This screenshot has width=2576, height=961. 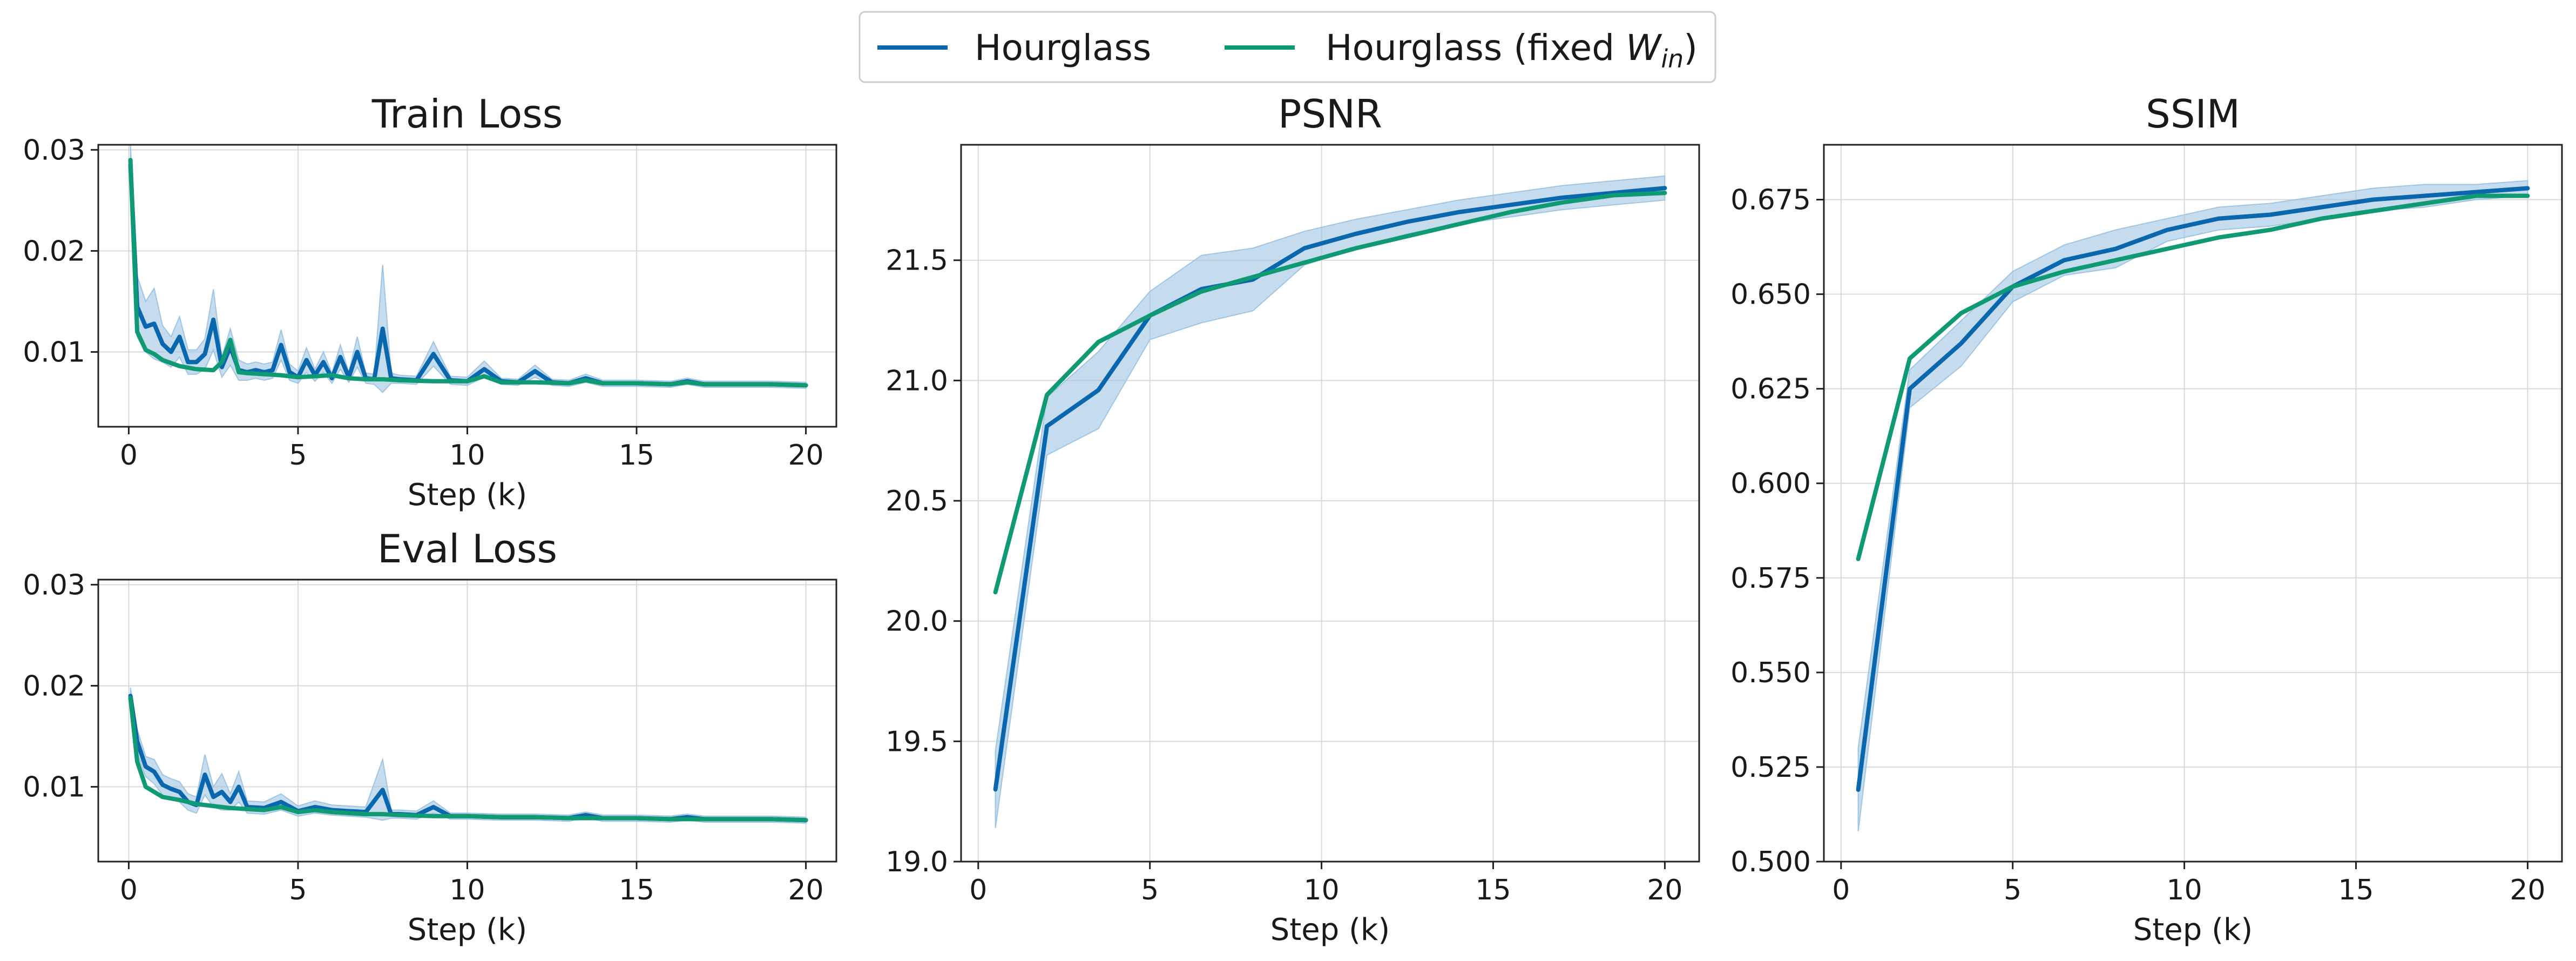 I want to click on y-tick-label: 0.600, so click(x=1771, y=484).